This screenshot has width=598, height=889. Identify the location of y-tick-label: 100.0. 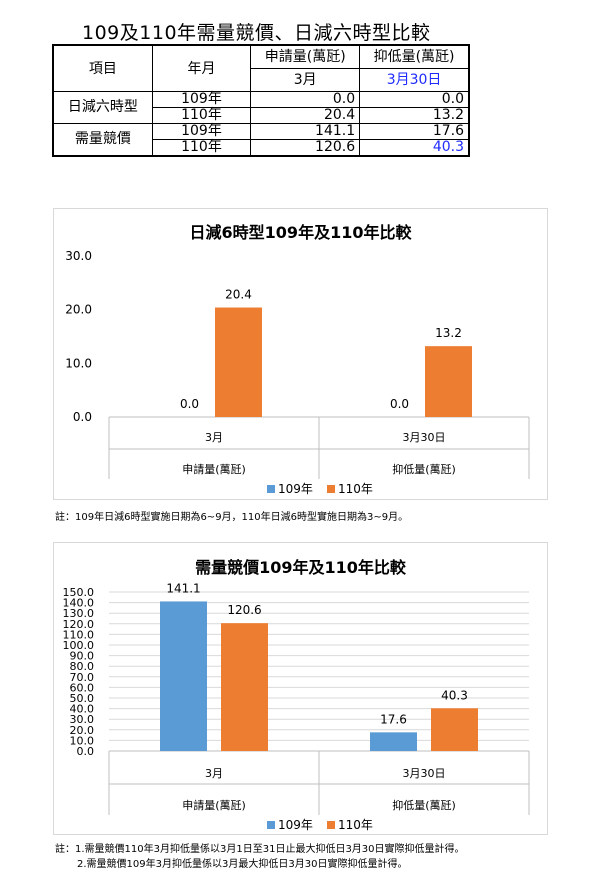
(79, 645).